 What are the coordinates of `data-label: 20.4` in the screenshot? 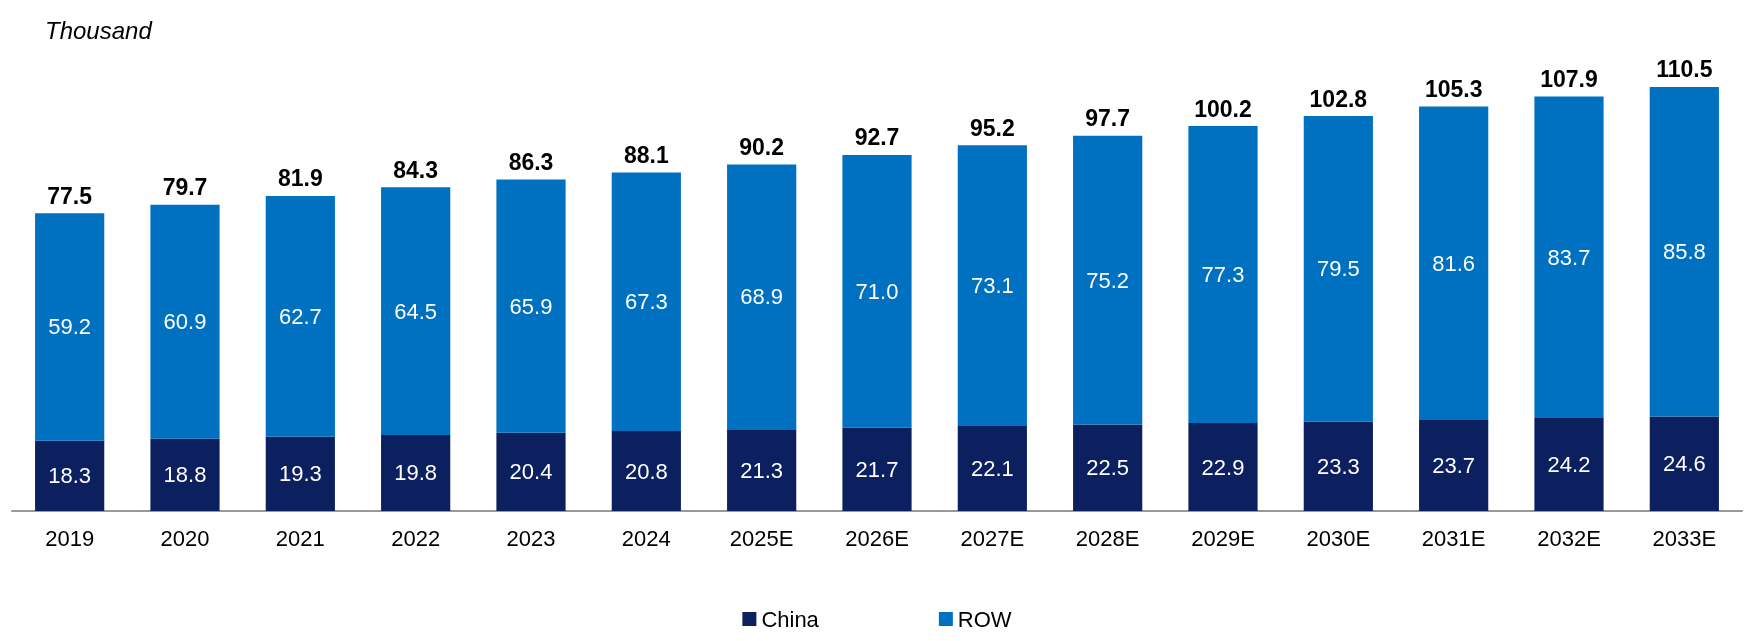 It's located at (531, 472).